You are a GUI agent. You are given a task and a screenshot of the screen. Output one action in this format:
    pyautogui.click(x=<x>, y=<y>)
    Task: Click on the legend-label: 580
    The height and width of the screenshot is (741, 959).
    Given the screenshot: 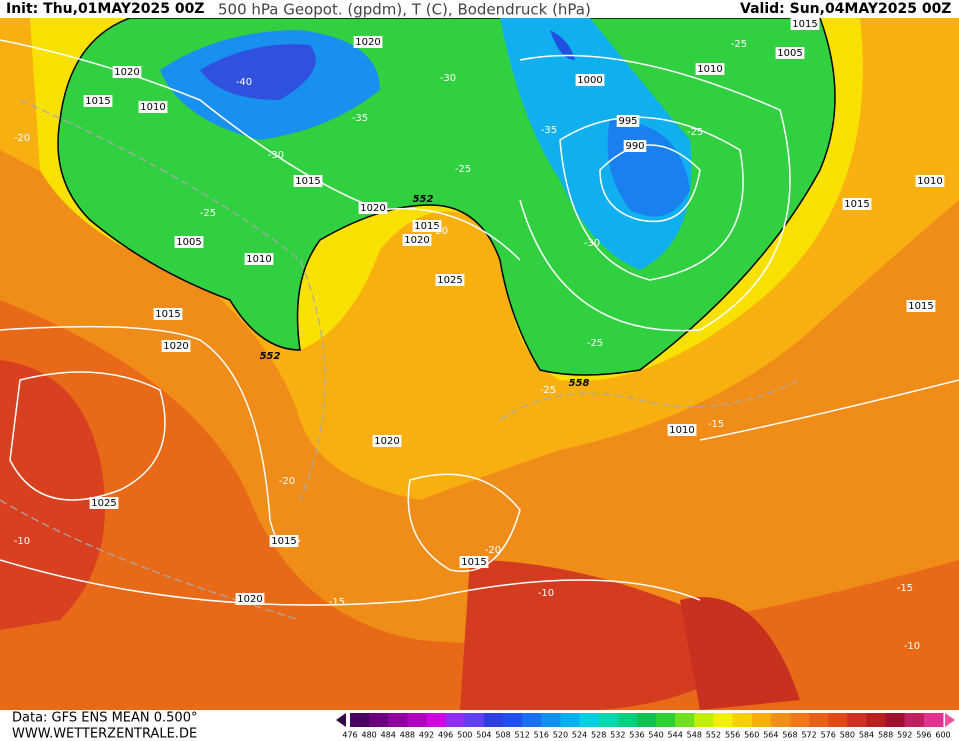 What is the action you would take?
    pyautogui.click(x=847, y=735)
    